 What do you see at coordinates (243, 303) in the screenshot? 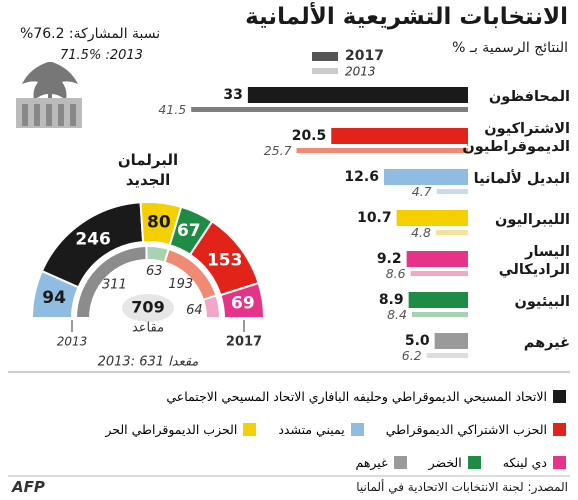
I see `seat-label: 69` at bounding box center [243, 303].